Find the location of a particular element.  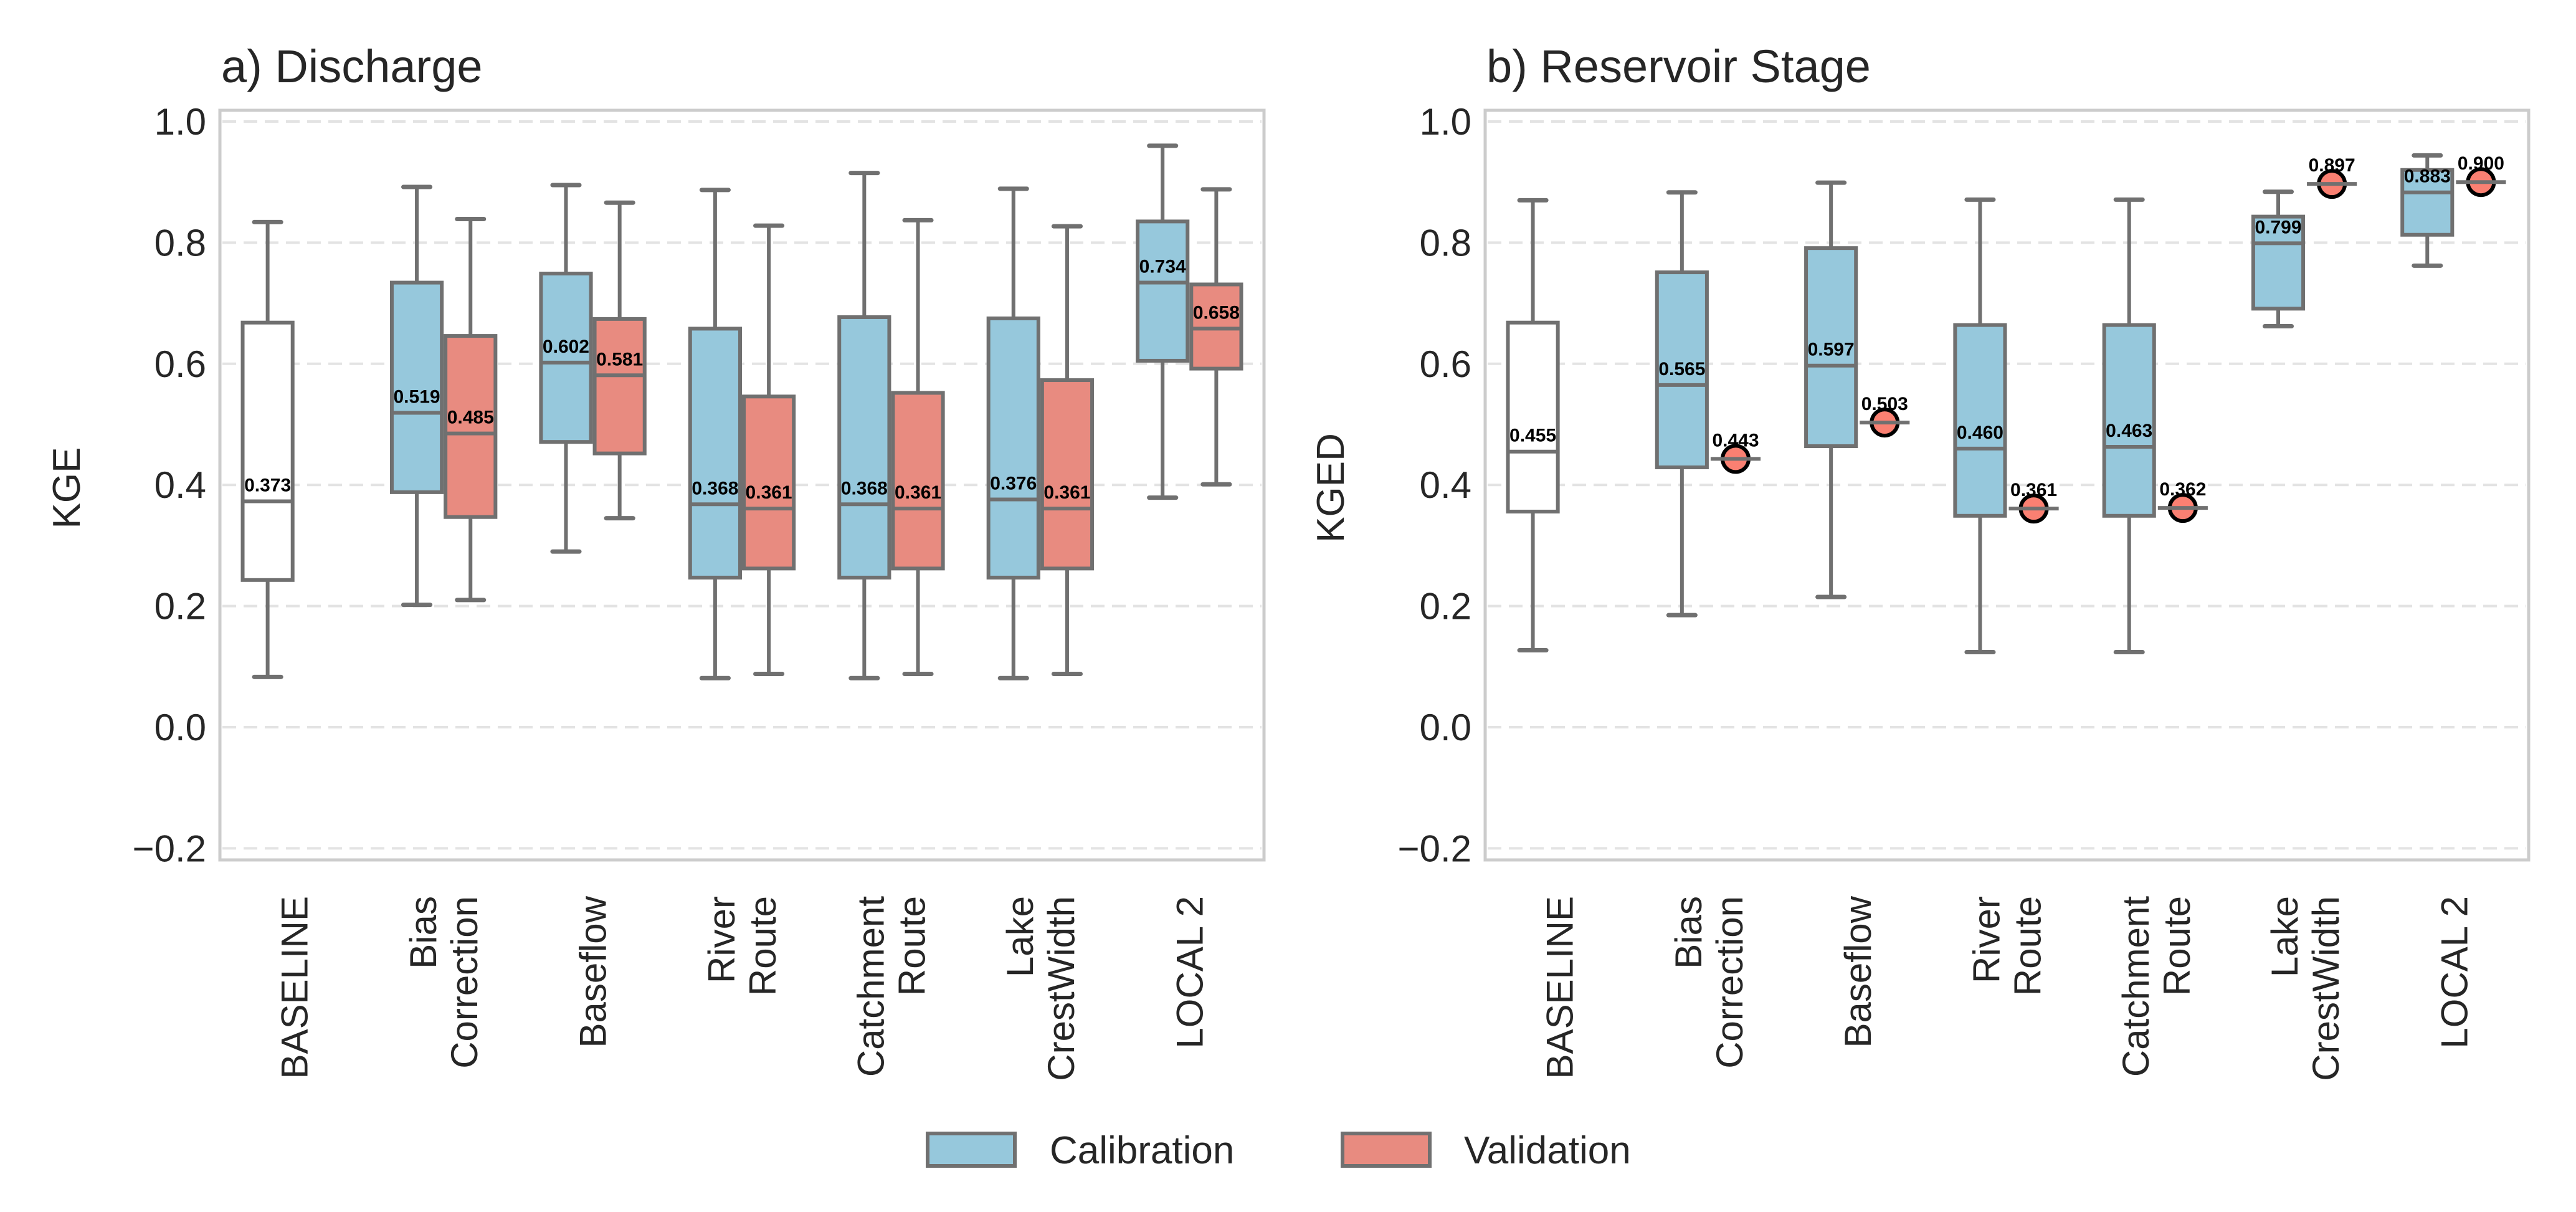

point-label: 0.362 is located at coordinates (2182, 489).